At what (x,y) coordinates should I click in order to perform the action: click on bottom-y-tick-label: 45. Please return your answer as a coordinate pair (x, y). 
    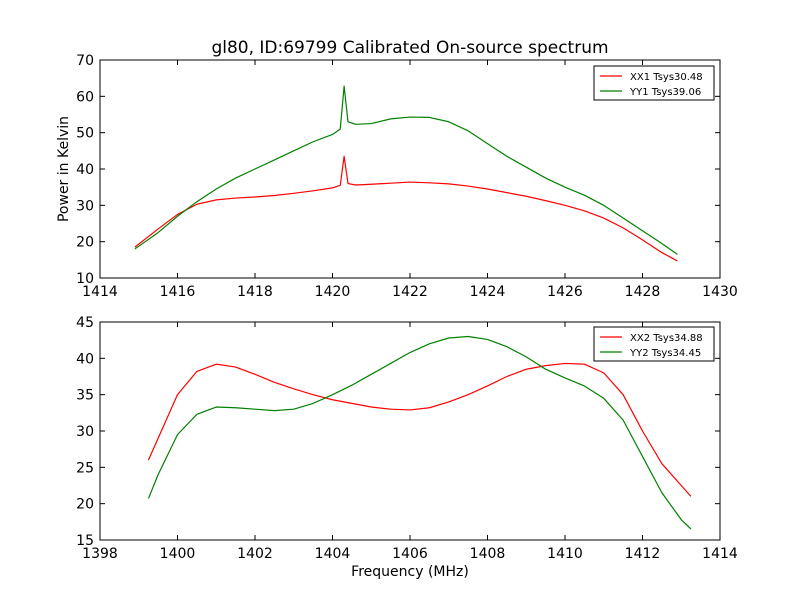
    Looking at the image, I should click on (85, 323).